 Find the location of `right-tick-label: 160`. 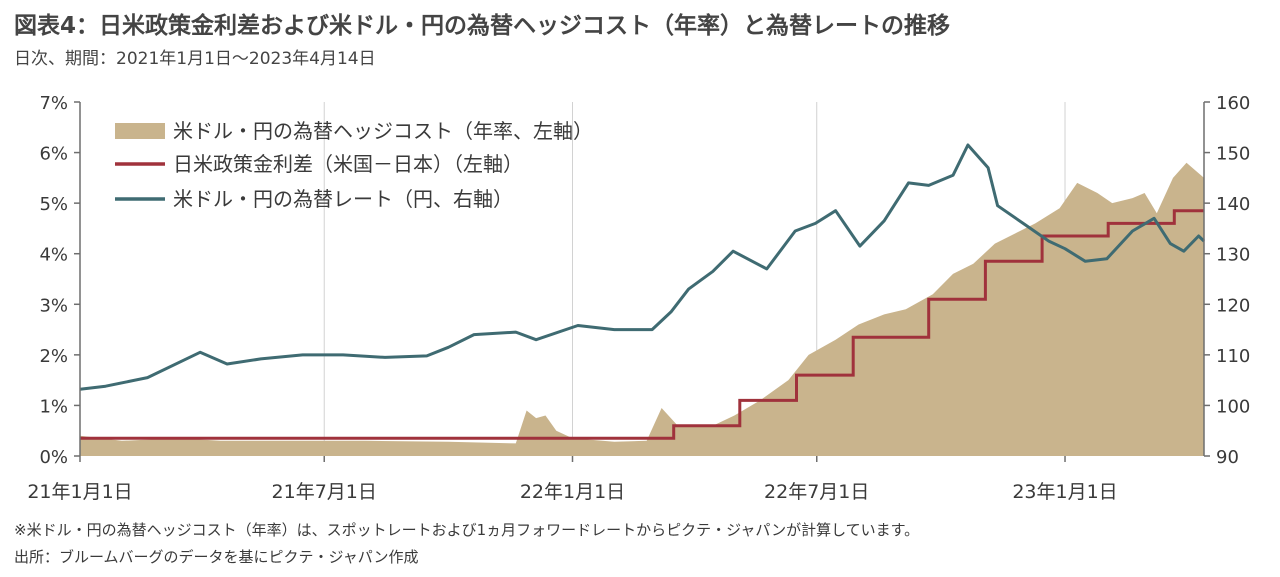

right-tick-label: 160 is located at coordinates (1233, 103).